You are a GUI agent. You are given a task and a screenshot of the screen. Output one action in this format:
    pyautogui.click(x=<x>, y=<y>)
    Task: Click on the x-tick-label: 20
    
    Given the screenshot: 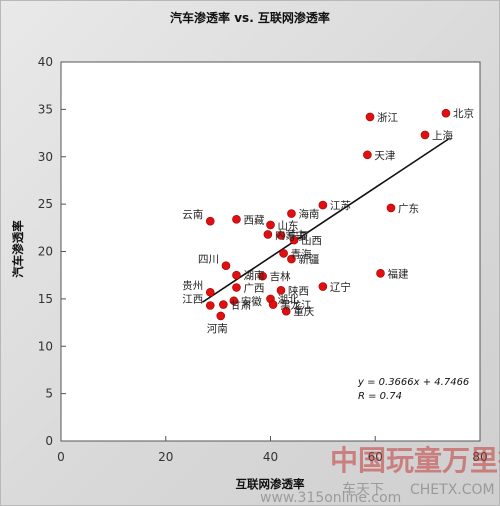 What is the action you would take?
    pyautogui.click(x=165, y=457)
    